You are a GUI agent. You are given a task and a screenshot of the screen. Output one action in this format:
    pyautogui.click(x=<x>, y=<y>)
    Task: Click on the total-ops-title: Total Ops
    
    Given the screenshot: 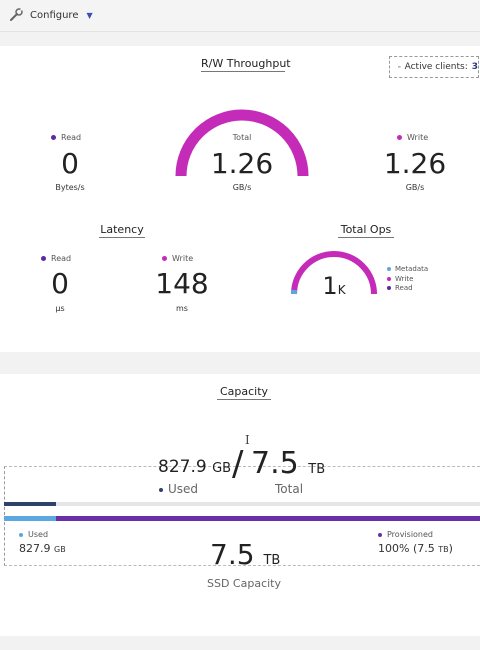 What is the action you would take?
    pyautogui.click(x=366, y=230)
    